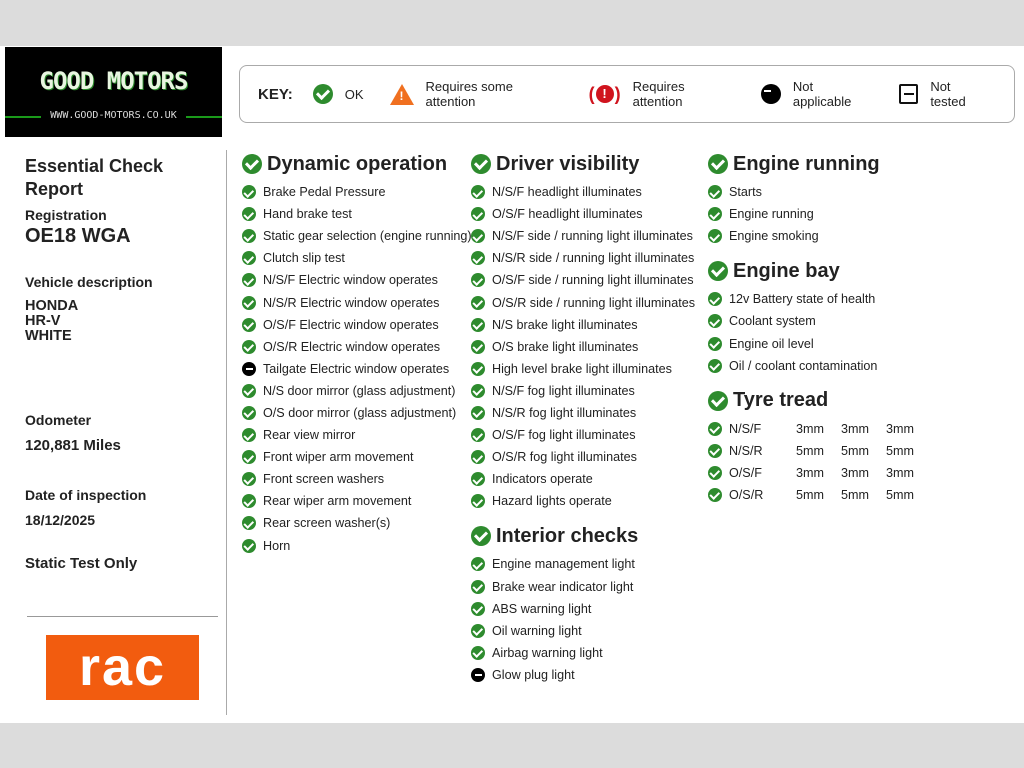  I want to click on check-label: Rear screen washer(s), so click(327, 523).